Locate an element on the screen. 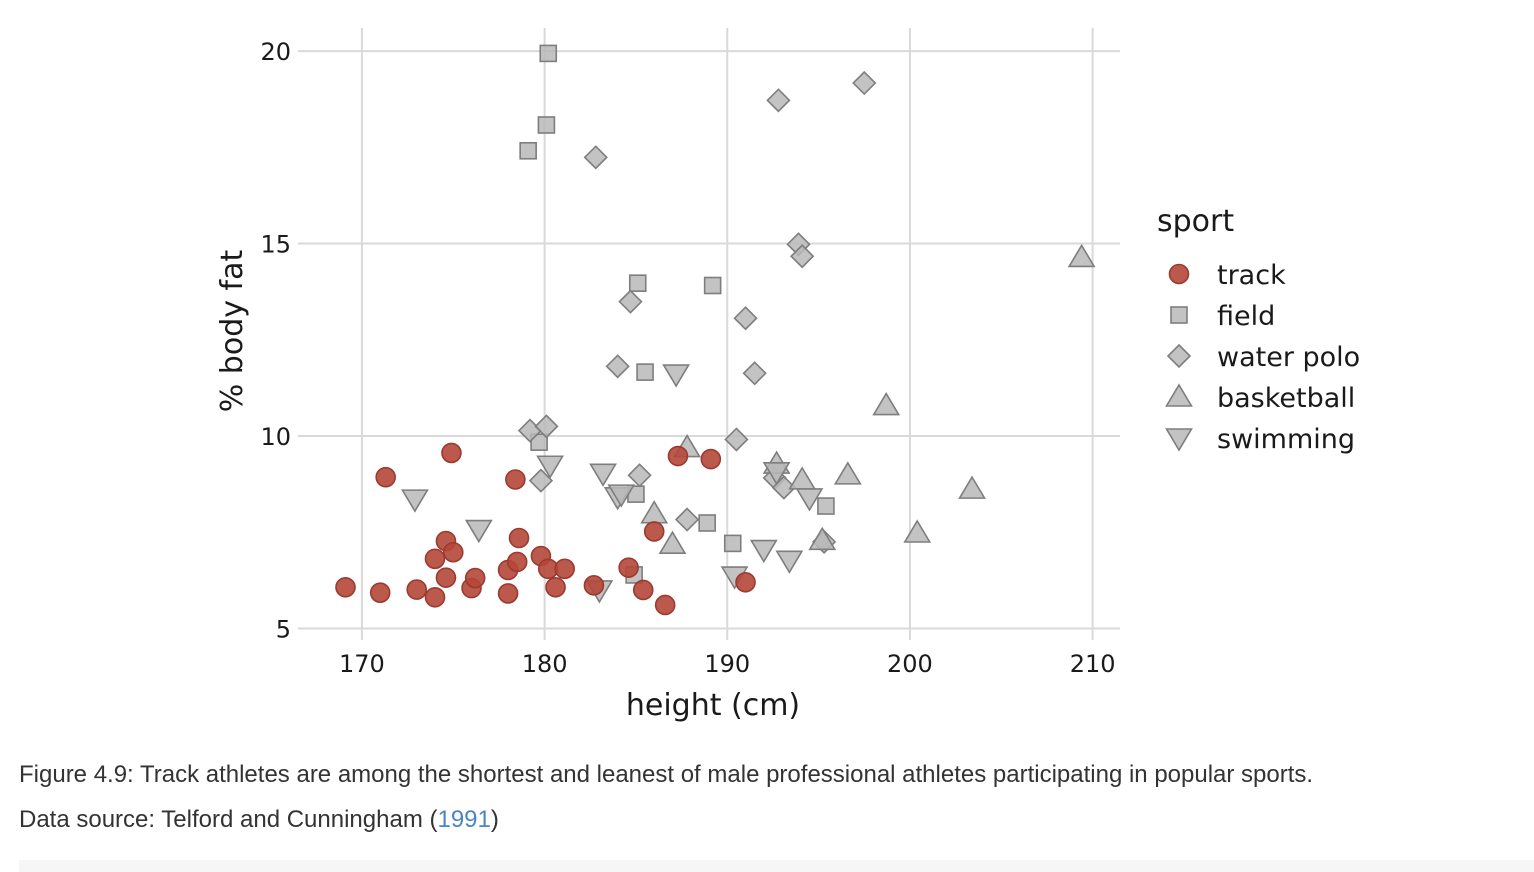  x-tick-label: 210 is located at coordinates (1093, 664).